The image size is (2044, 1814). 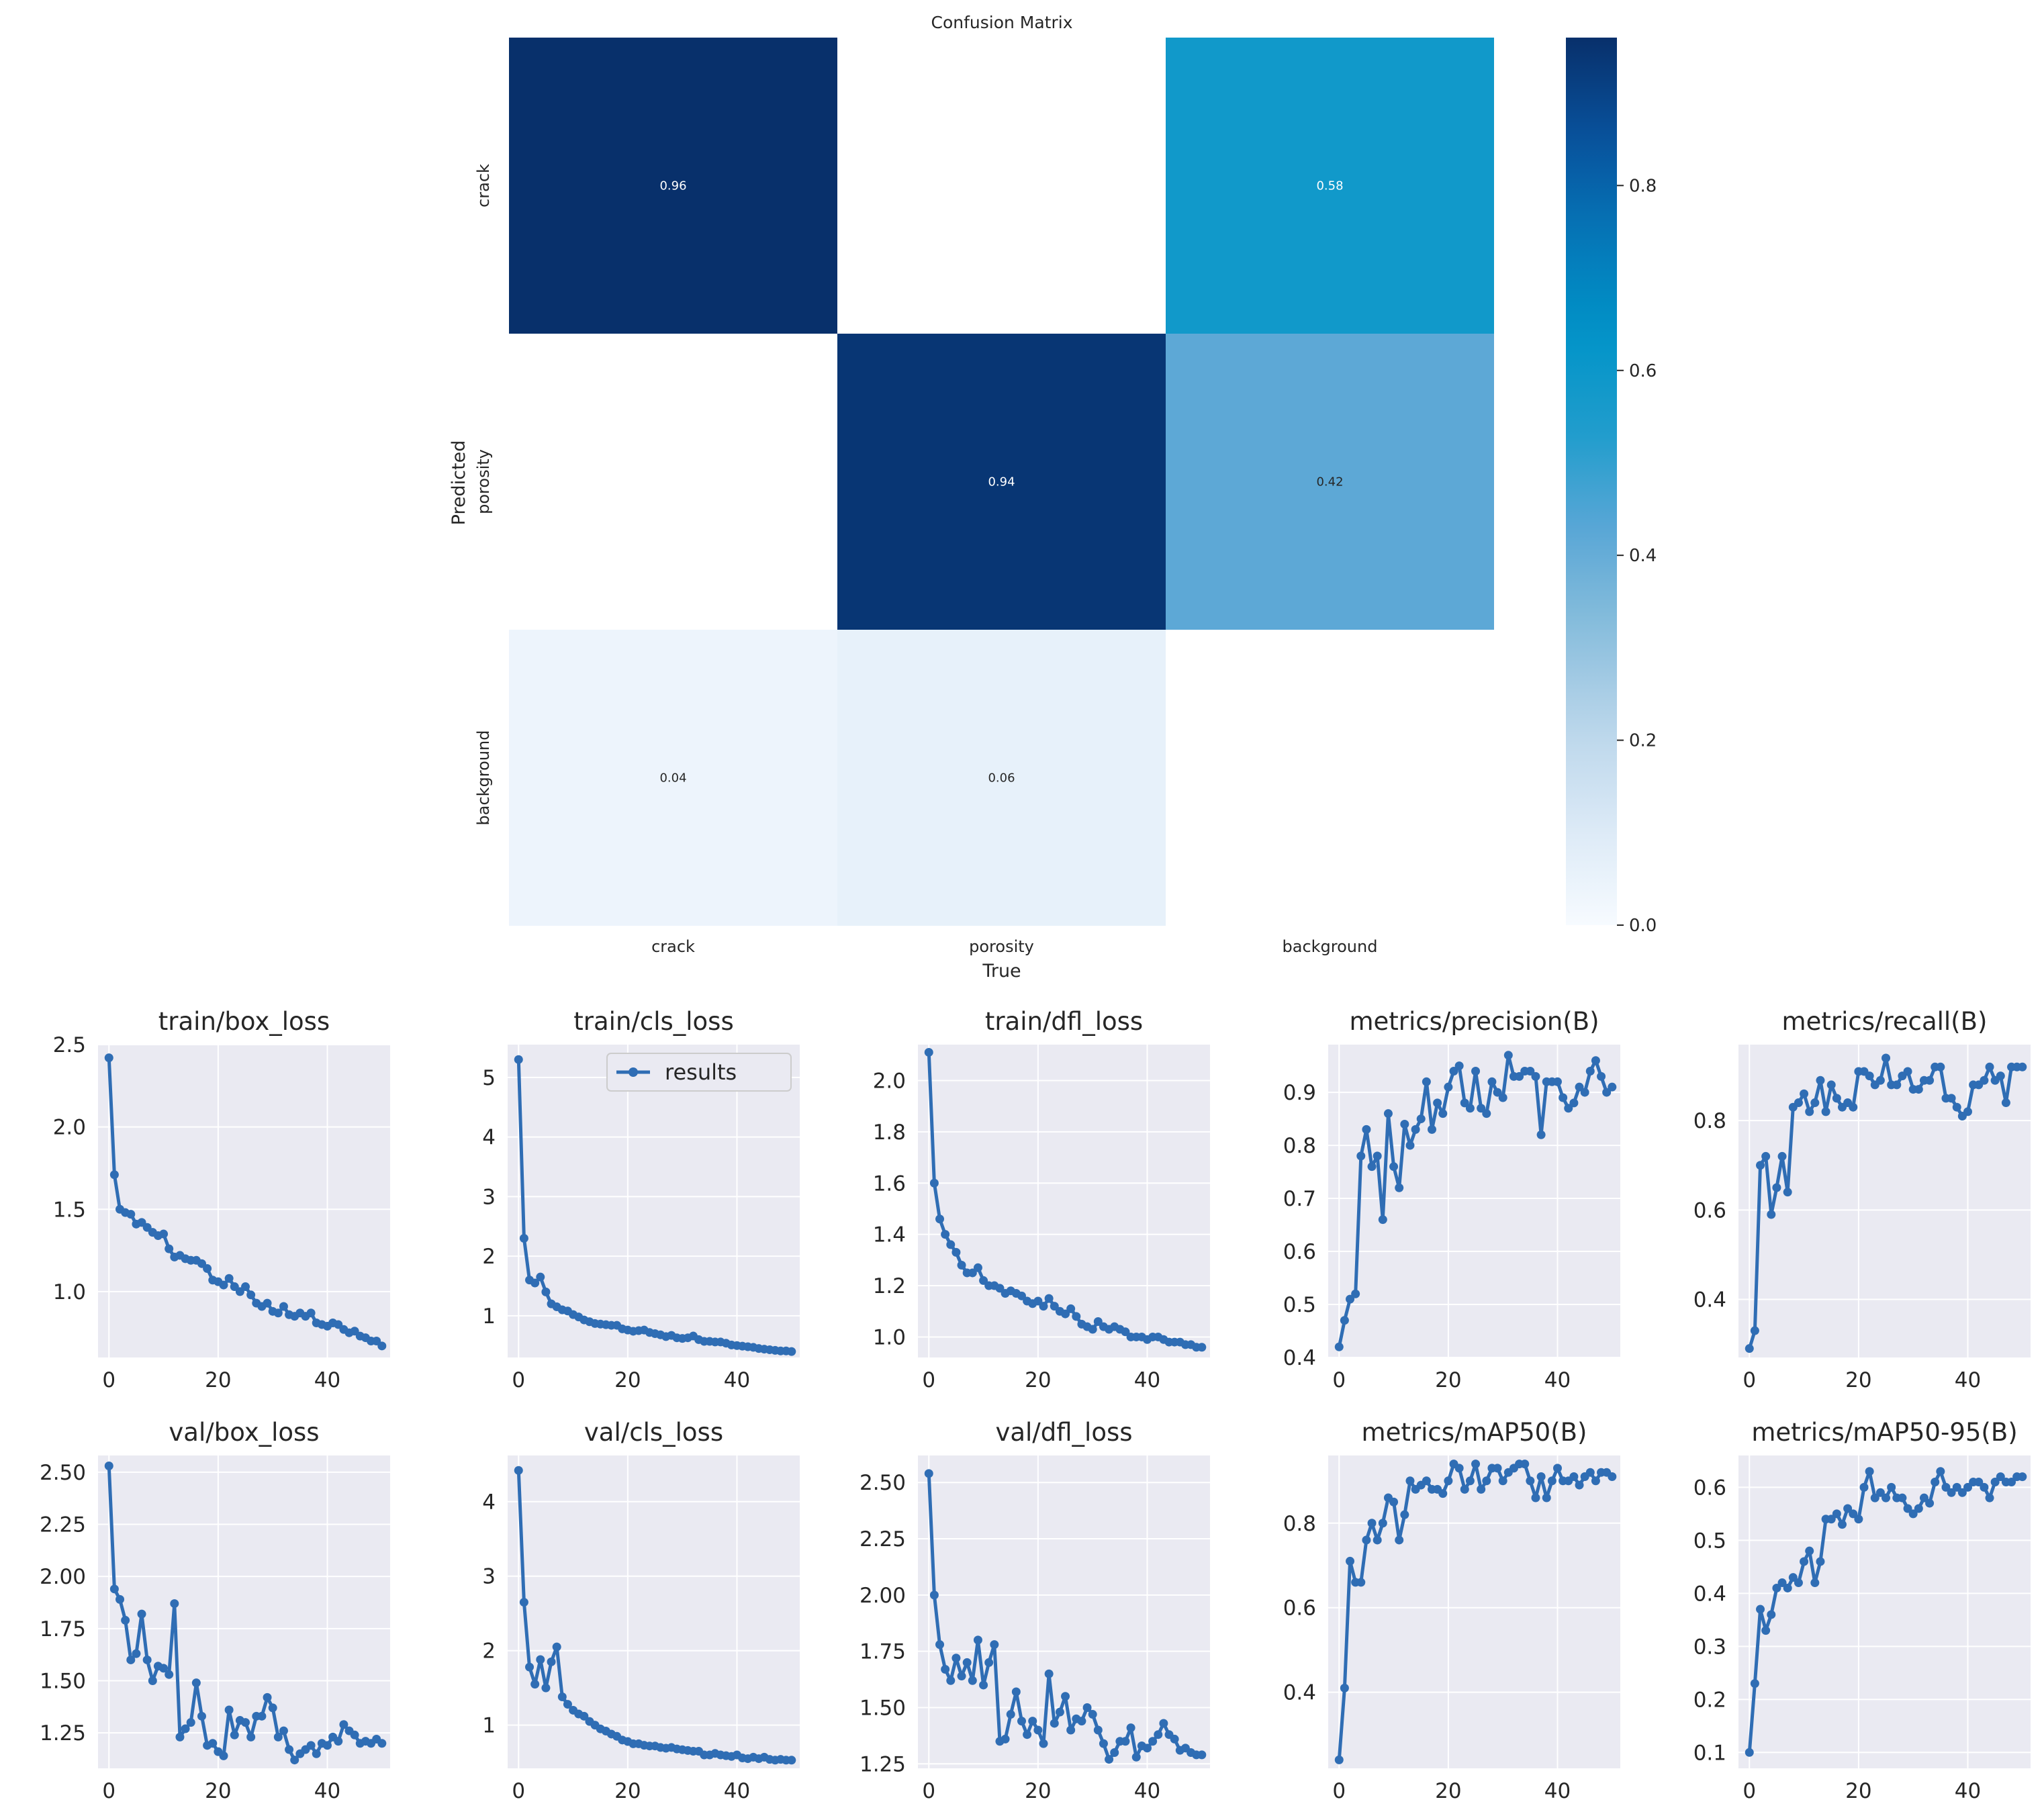 I want to click on y-tick-label: 2, so click(x=489, y=1257).